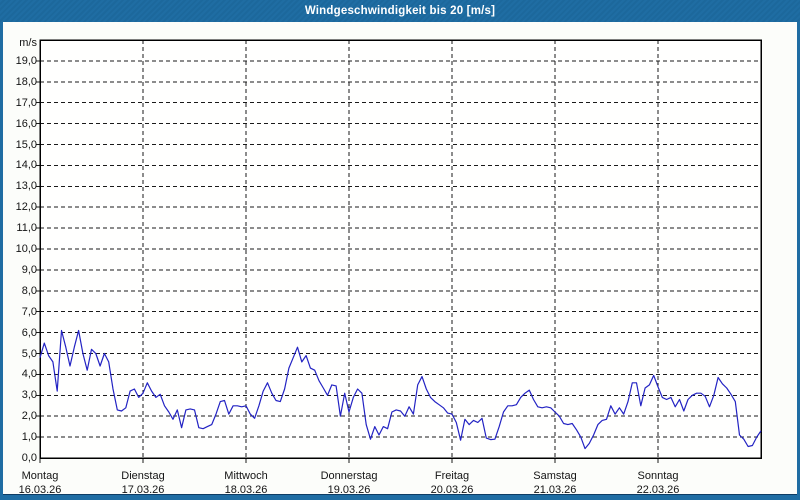 This screenshot has height=500, width=800. Describe the element at coordinates (26, 102) in the screenshot. I see `y-axis-tick-label: 17,0` at that location.